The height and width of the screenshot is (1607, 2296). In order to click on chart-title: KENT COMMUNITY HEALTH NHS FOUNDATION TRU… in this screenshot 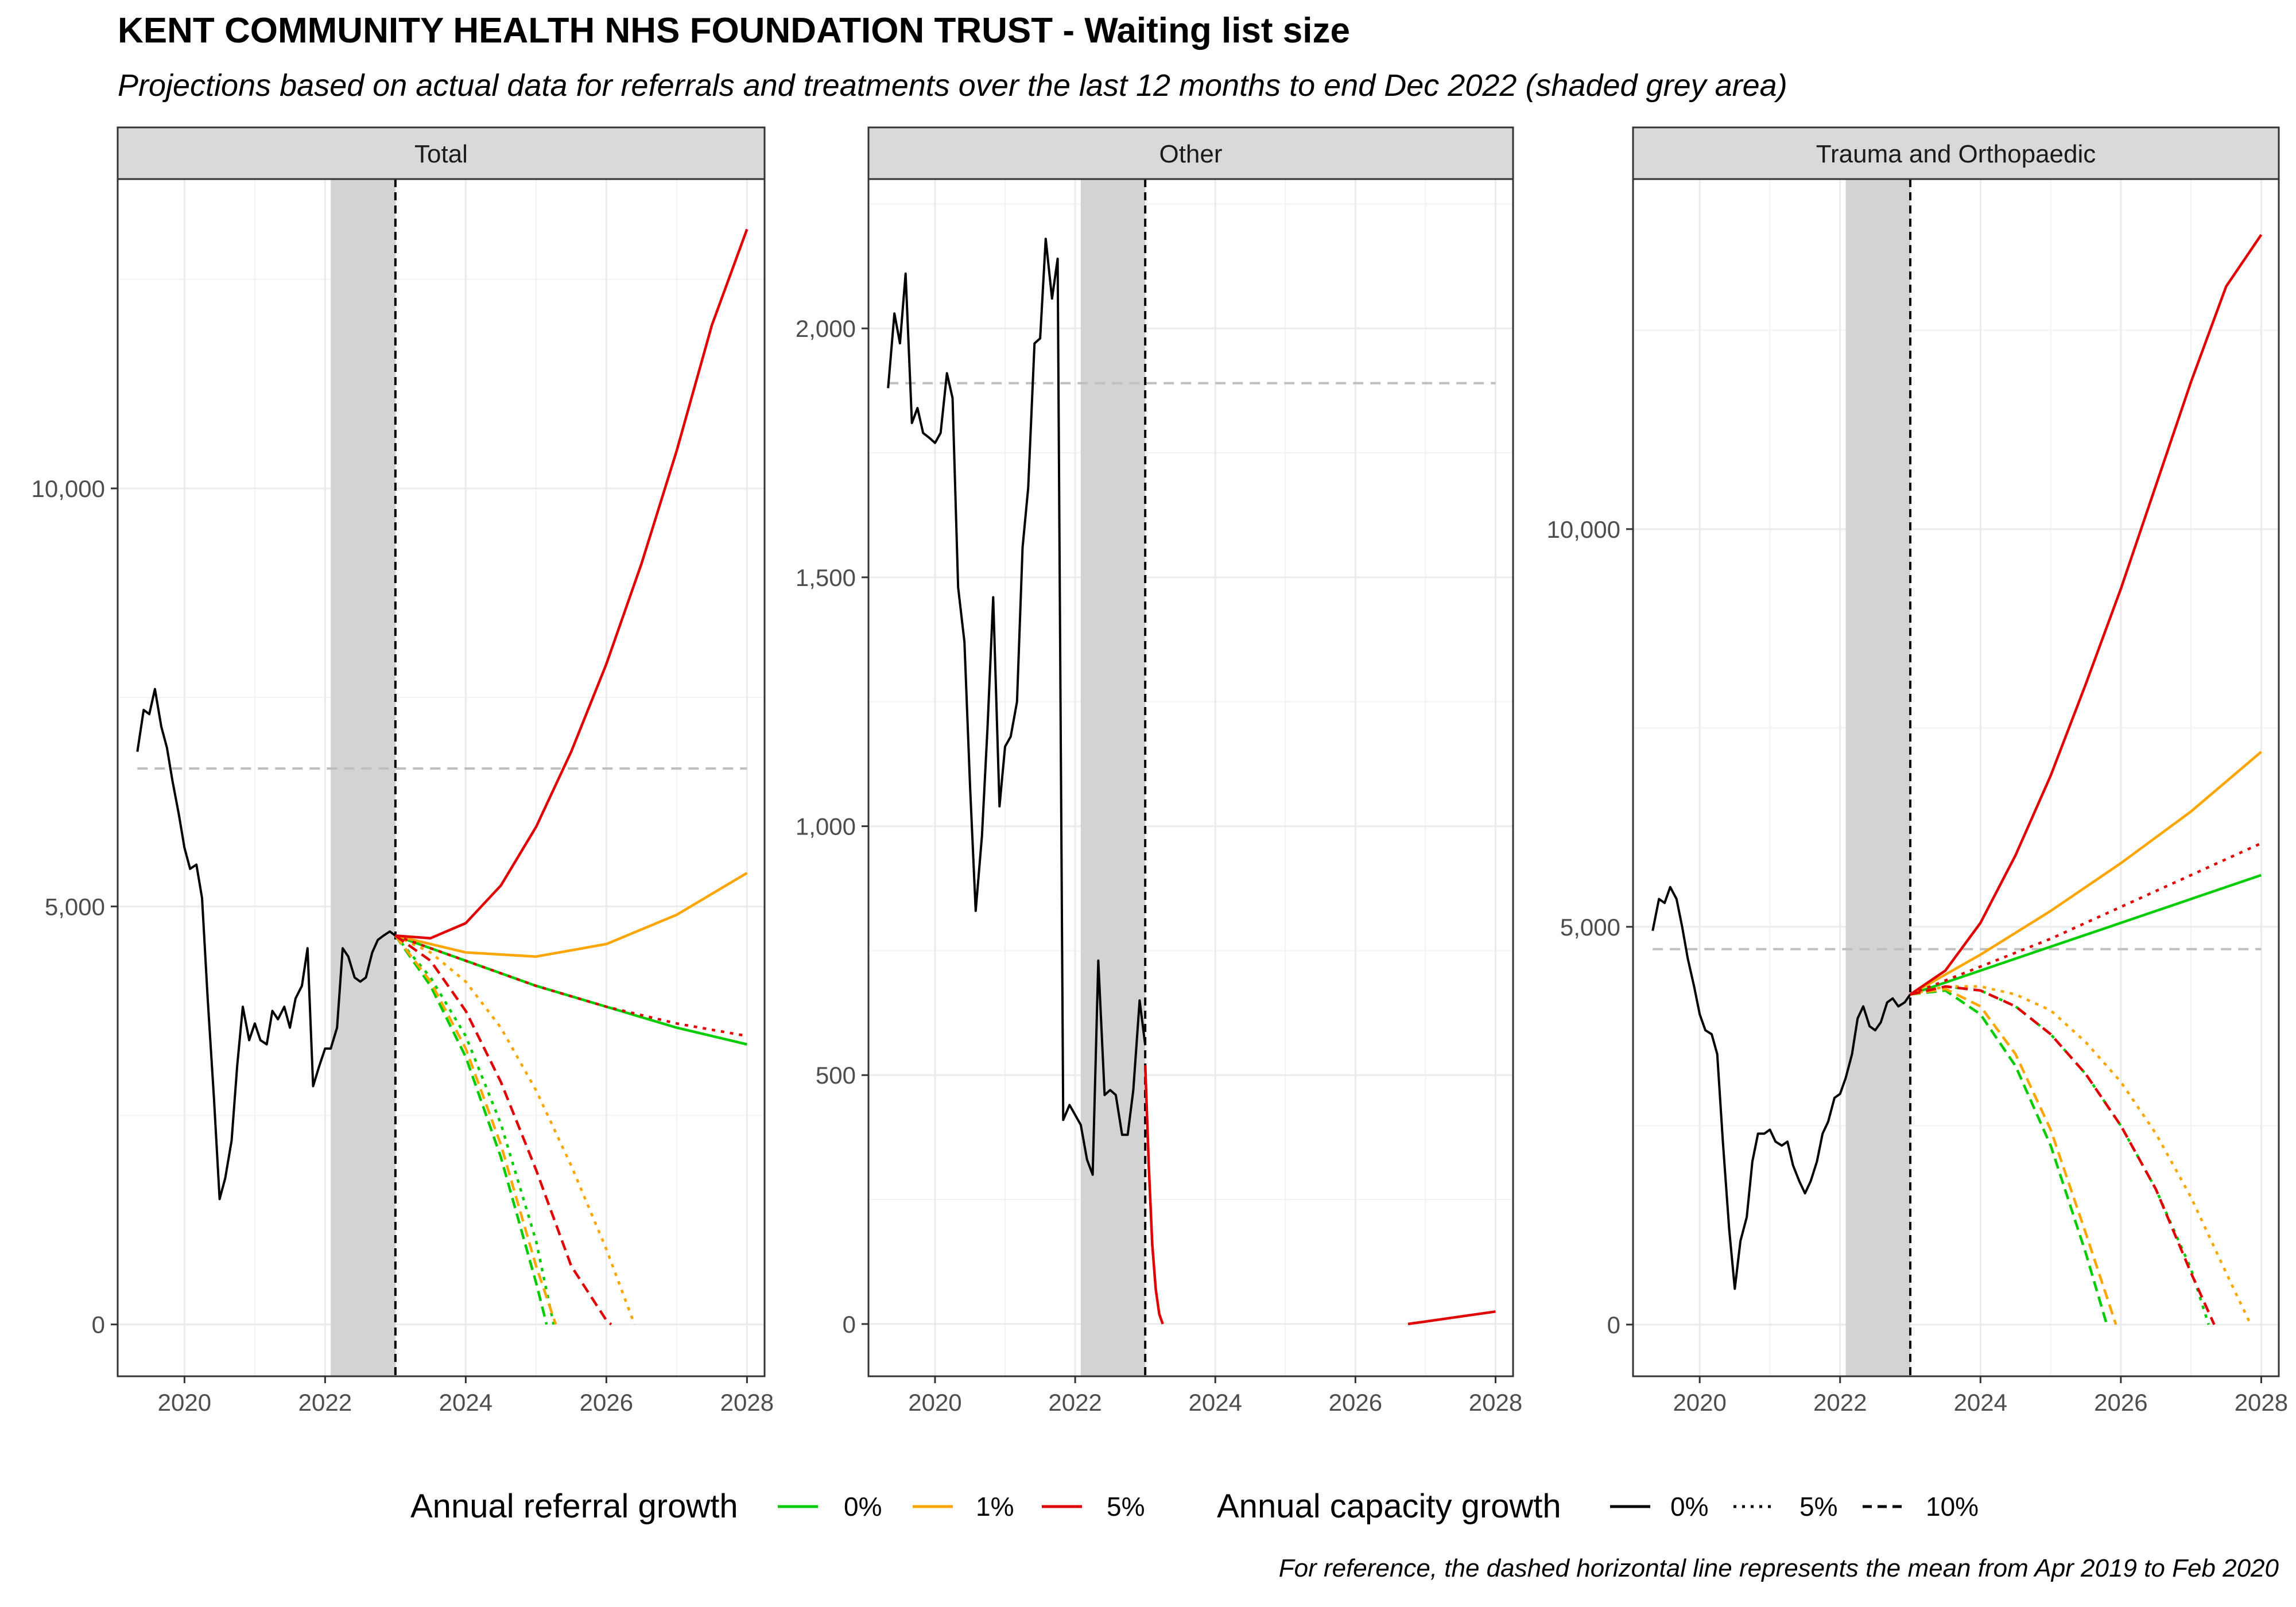, I will do `click(734, 31)`.